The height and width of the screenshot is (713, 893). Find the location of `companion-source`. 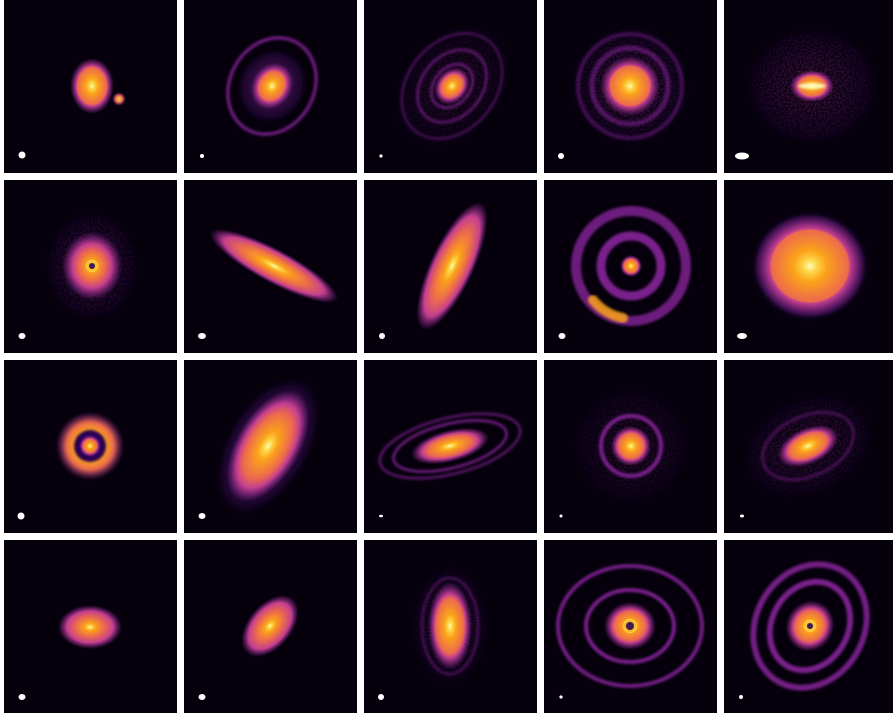

companion-source is located at coordinates (119, 99).